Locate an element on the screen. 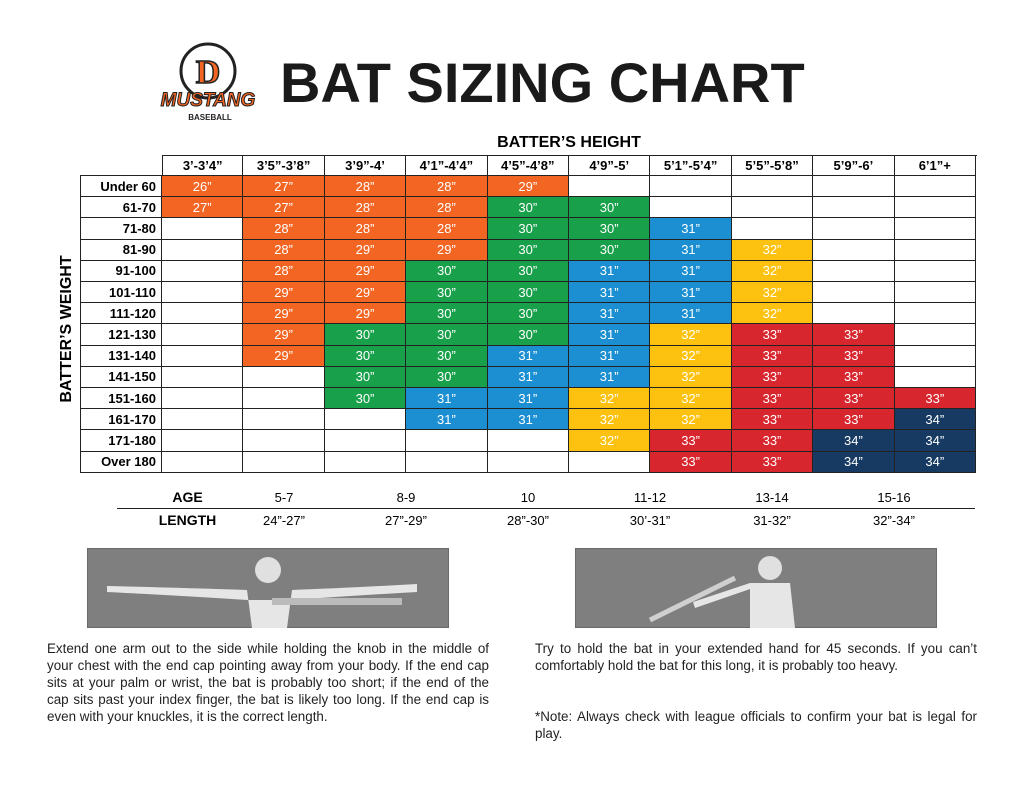 This screenshot has height=791, width=1024. logo-name: MUSTANG is located at coordinates (208, 100).